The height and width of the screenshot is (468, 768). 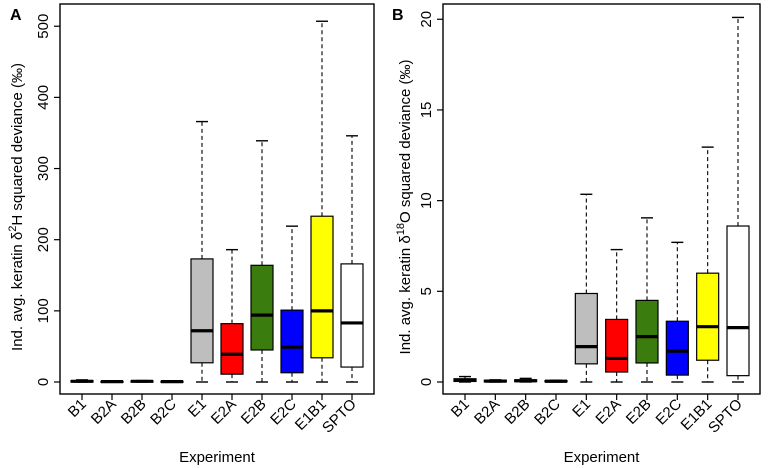 I want to click on y-tick-label: 300, so click(x=43, y=168).